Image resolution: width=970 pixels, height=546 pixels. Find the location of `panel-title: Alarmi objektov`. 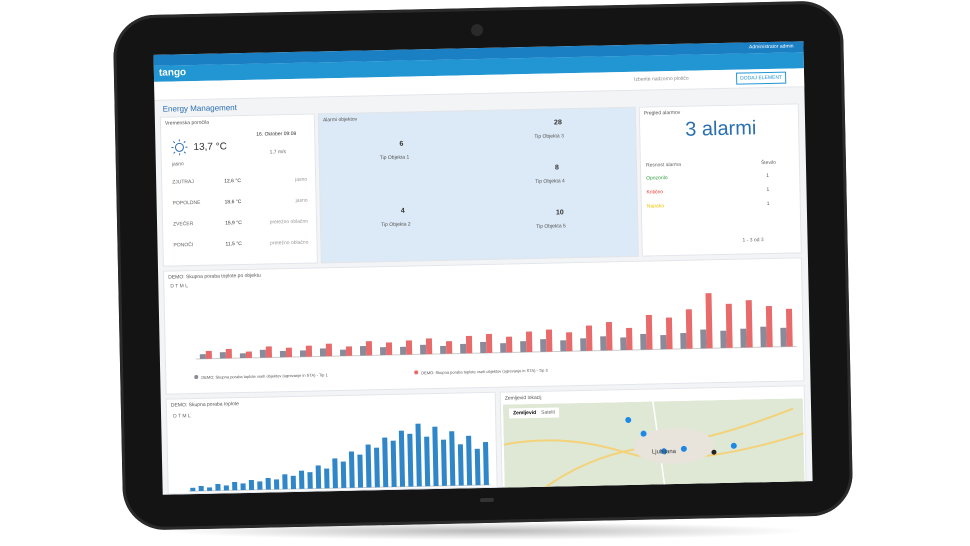

panel-title: Alarmi objektov is located at coordinates (340, 120).